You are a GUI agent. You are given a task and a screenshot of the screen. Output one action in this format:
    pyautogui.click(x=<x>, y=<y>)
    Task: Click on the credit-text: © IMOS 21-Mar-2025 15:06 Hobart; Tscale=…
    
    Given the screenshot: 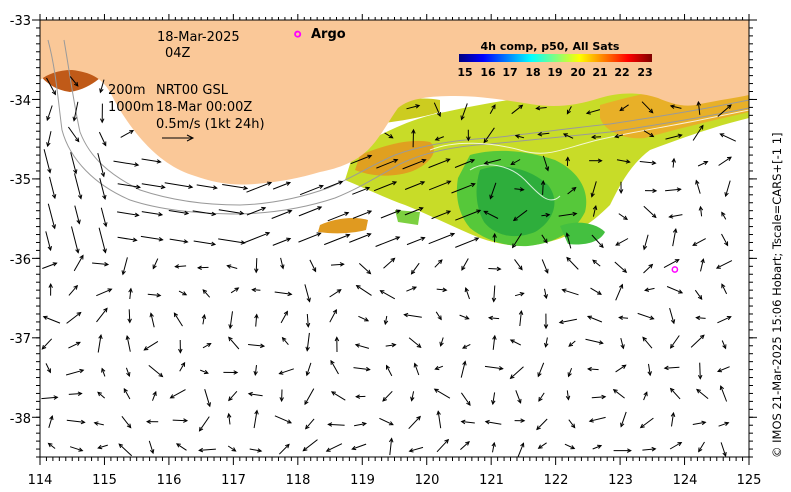 What is the action you would take?
    pyautogui.click(x=777, y=295)
    